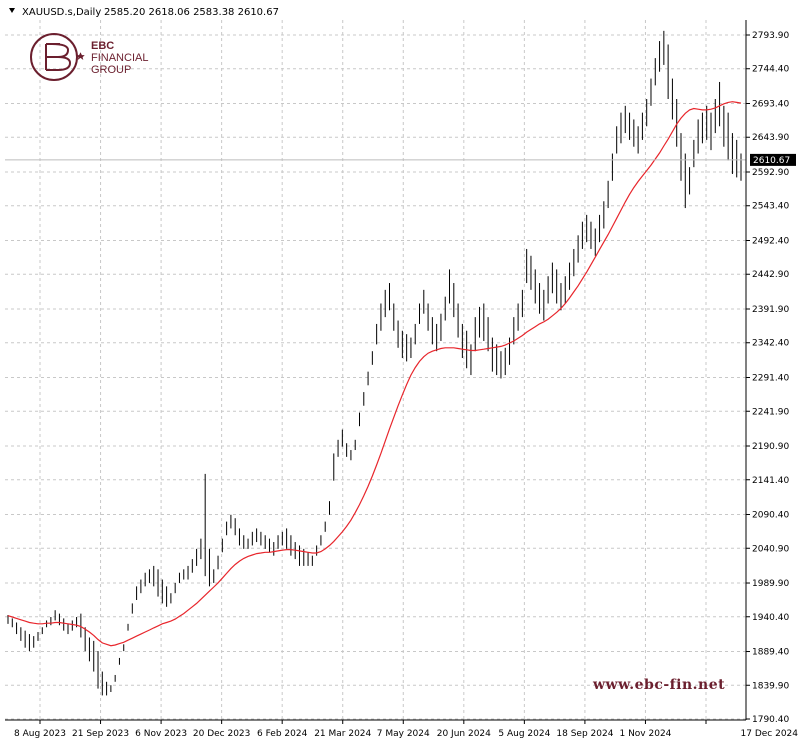 The height and width of the screenshot is (744, 800). What do you see at coordinates (770, 653) in the screenshot?
I see `price-tick-label: 1889.40` at bounding box center [770, 653].